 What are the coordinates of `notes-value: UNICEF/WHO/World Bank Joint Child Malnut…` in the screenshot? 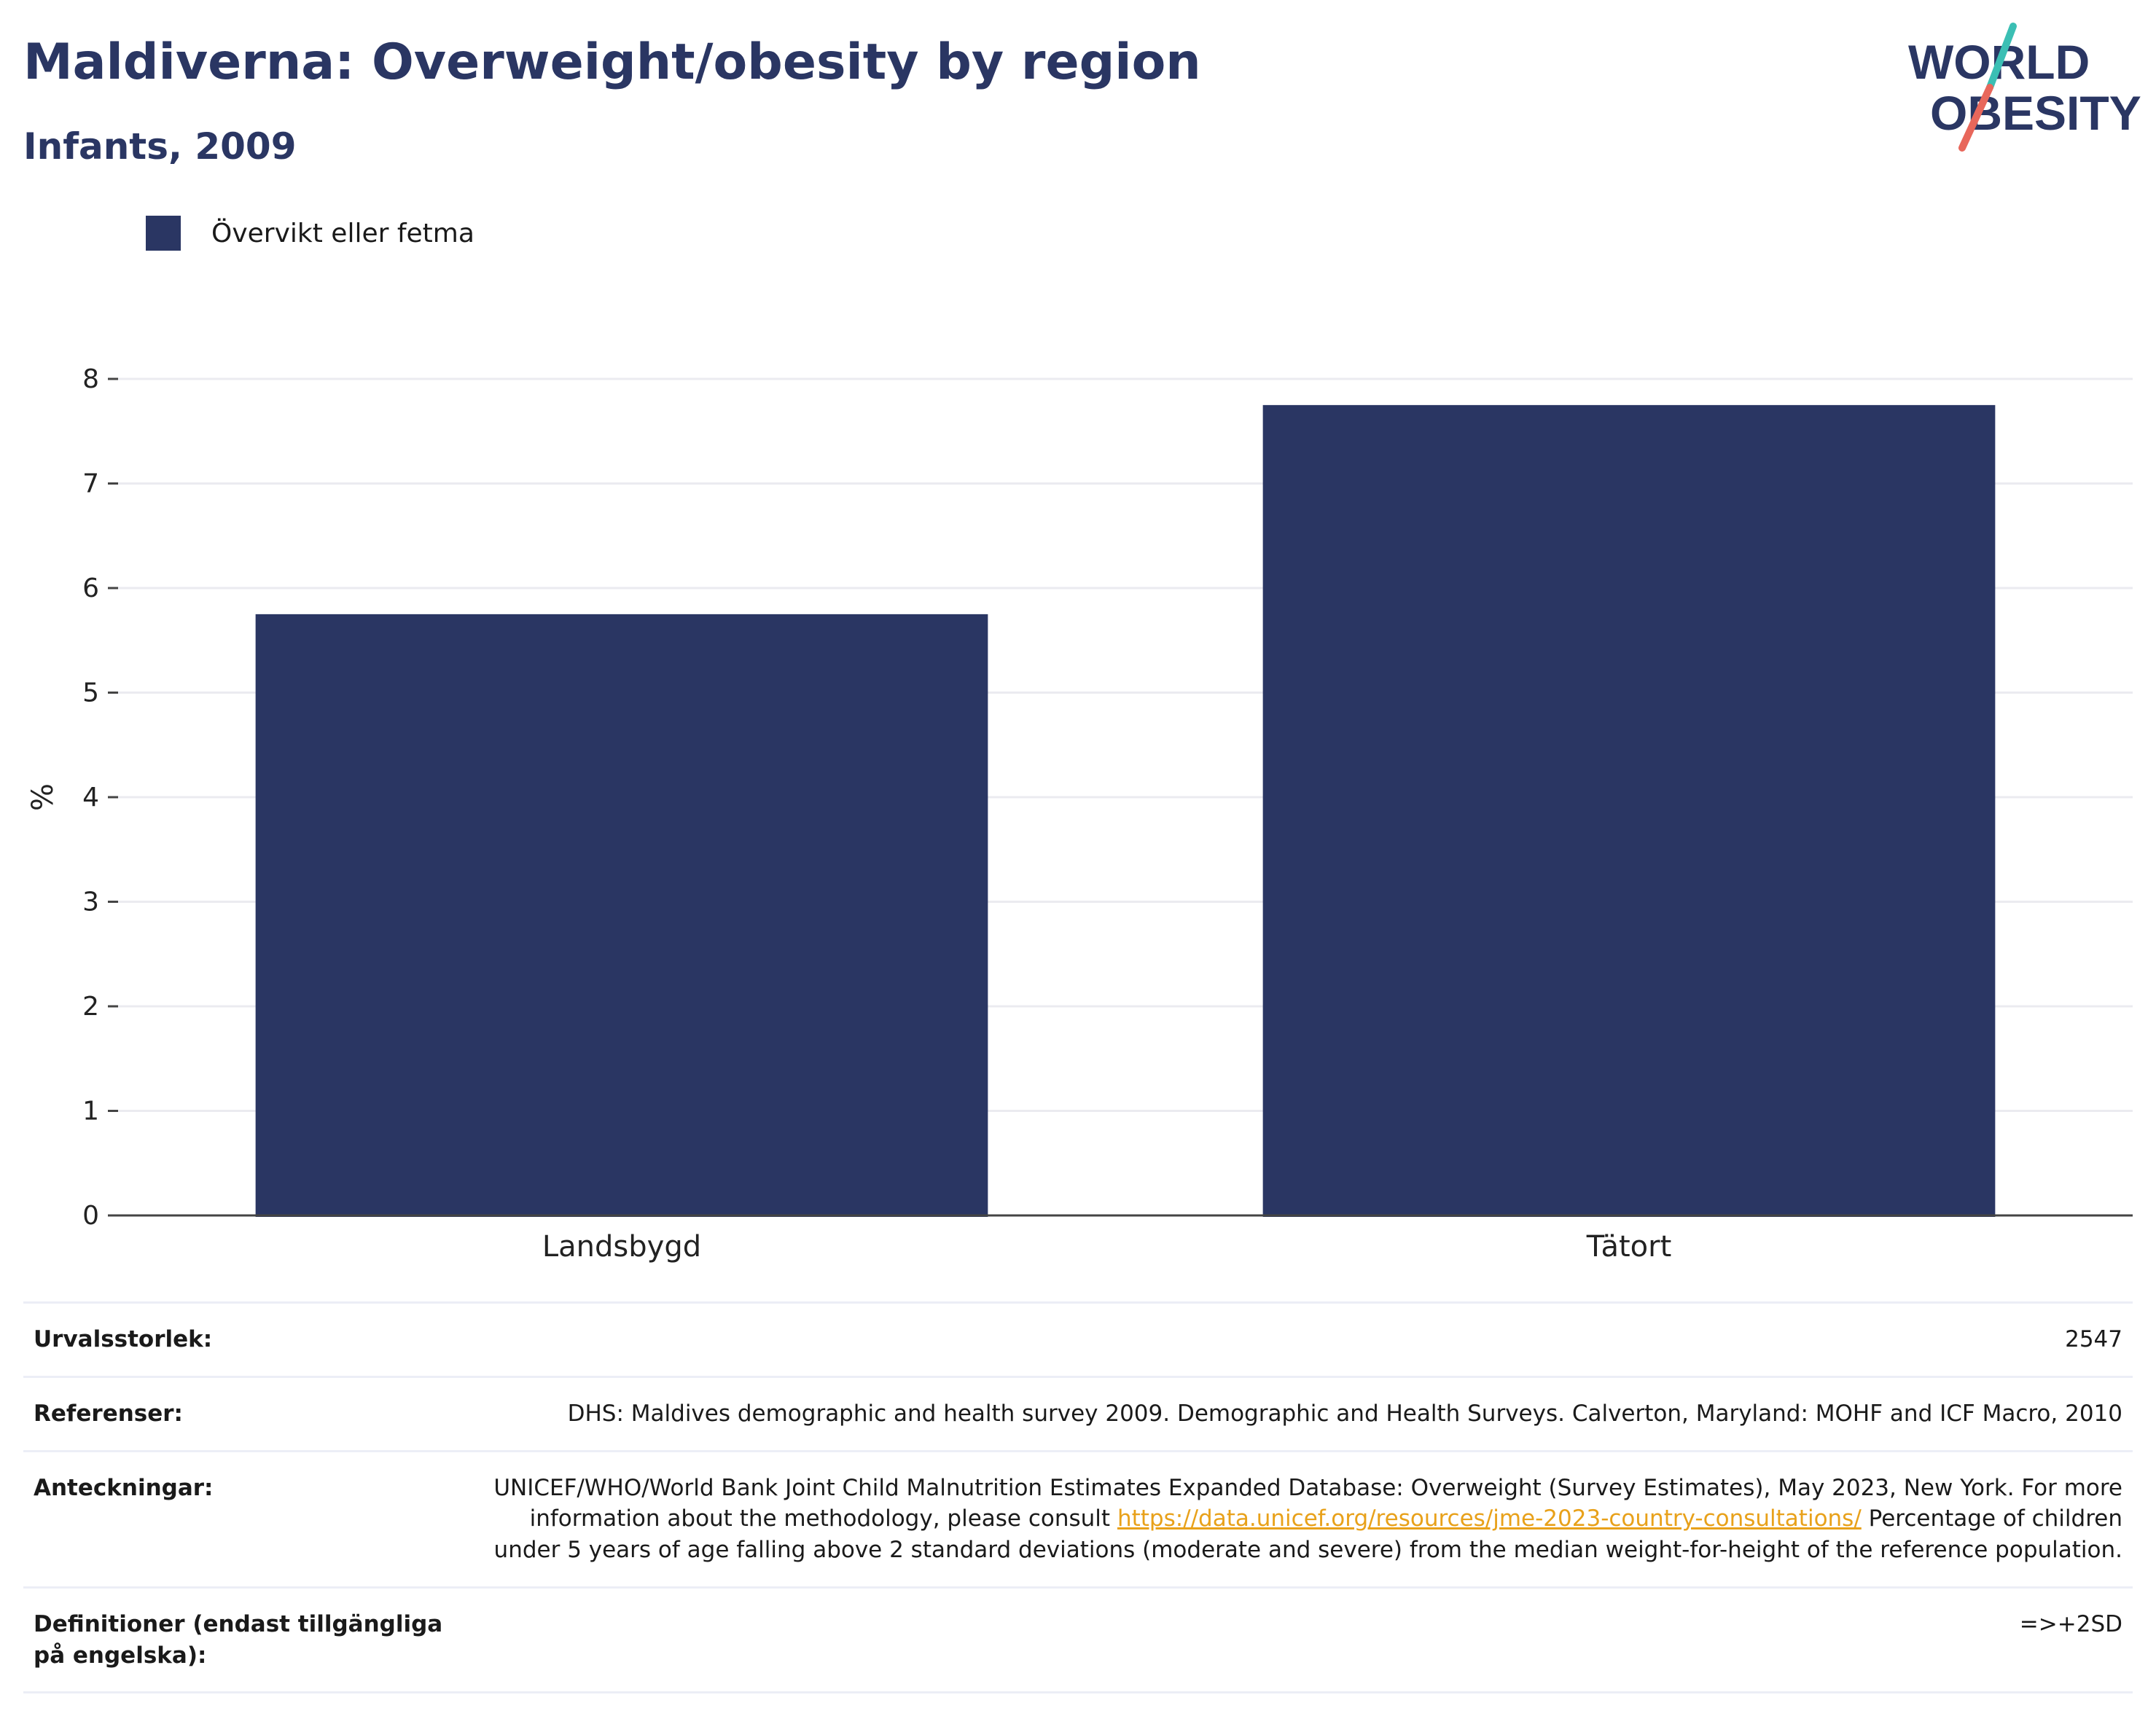 It's located at (1307, 1518).